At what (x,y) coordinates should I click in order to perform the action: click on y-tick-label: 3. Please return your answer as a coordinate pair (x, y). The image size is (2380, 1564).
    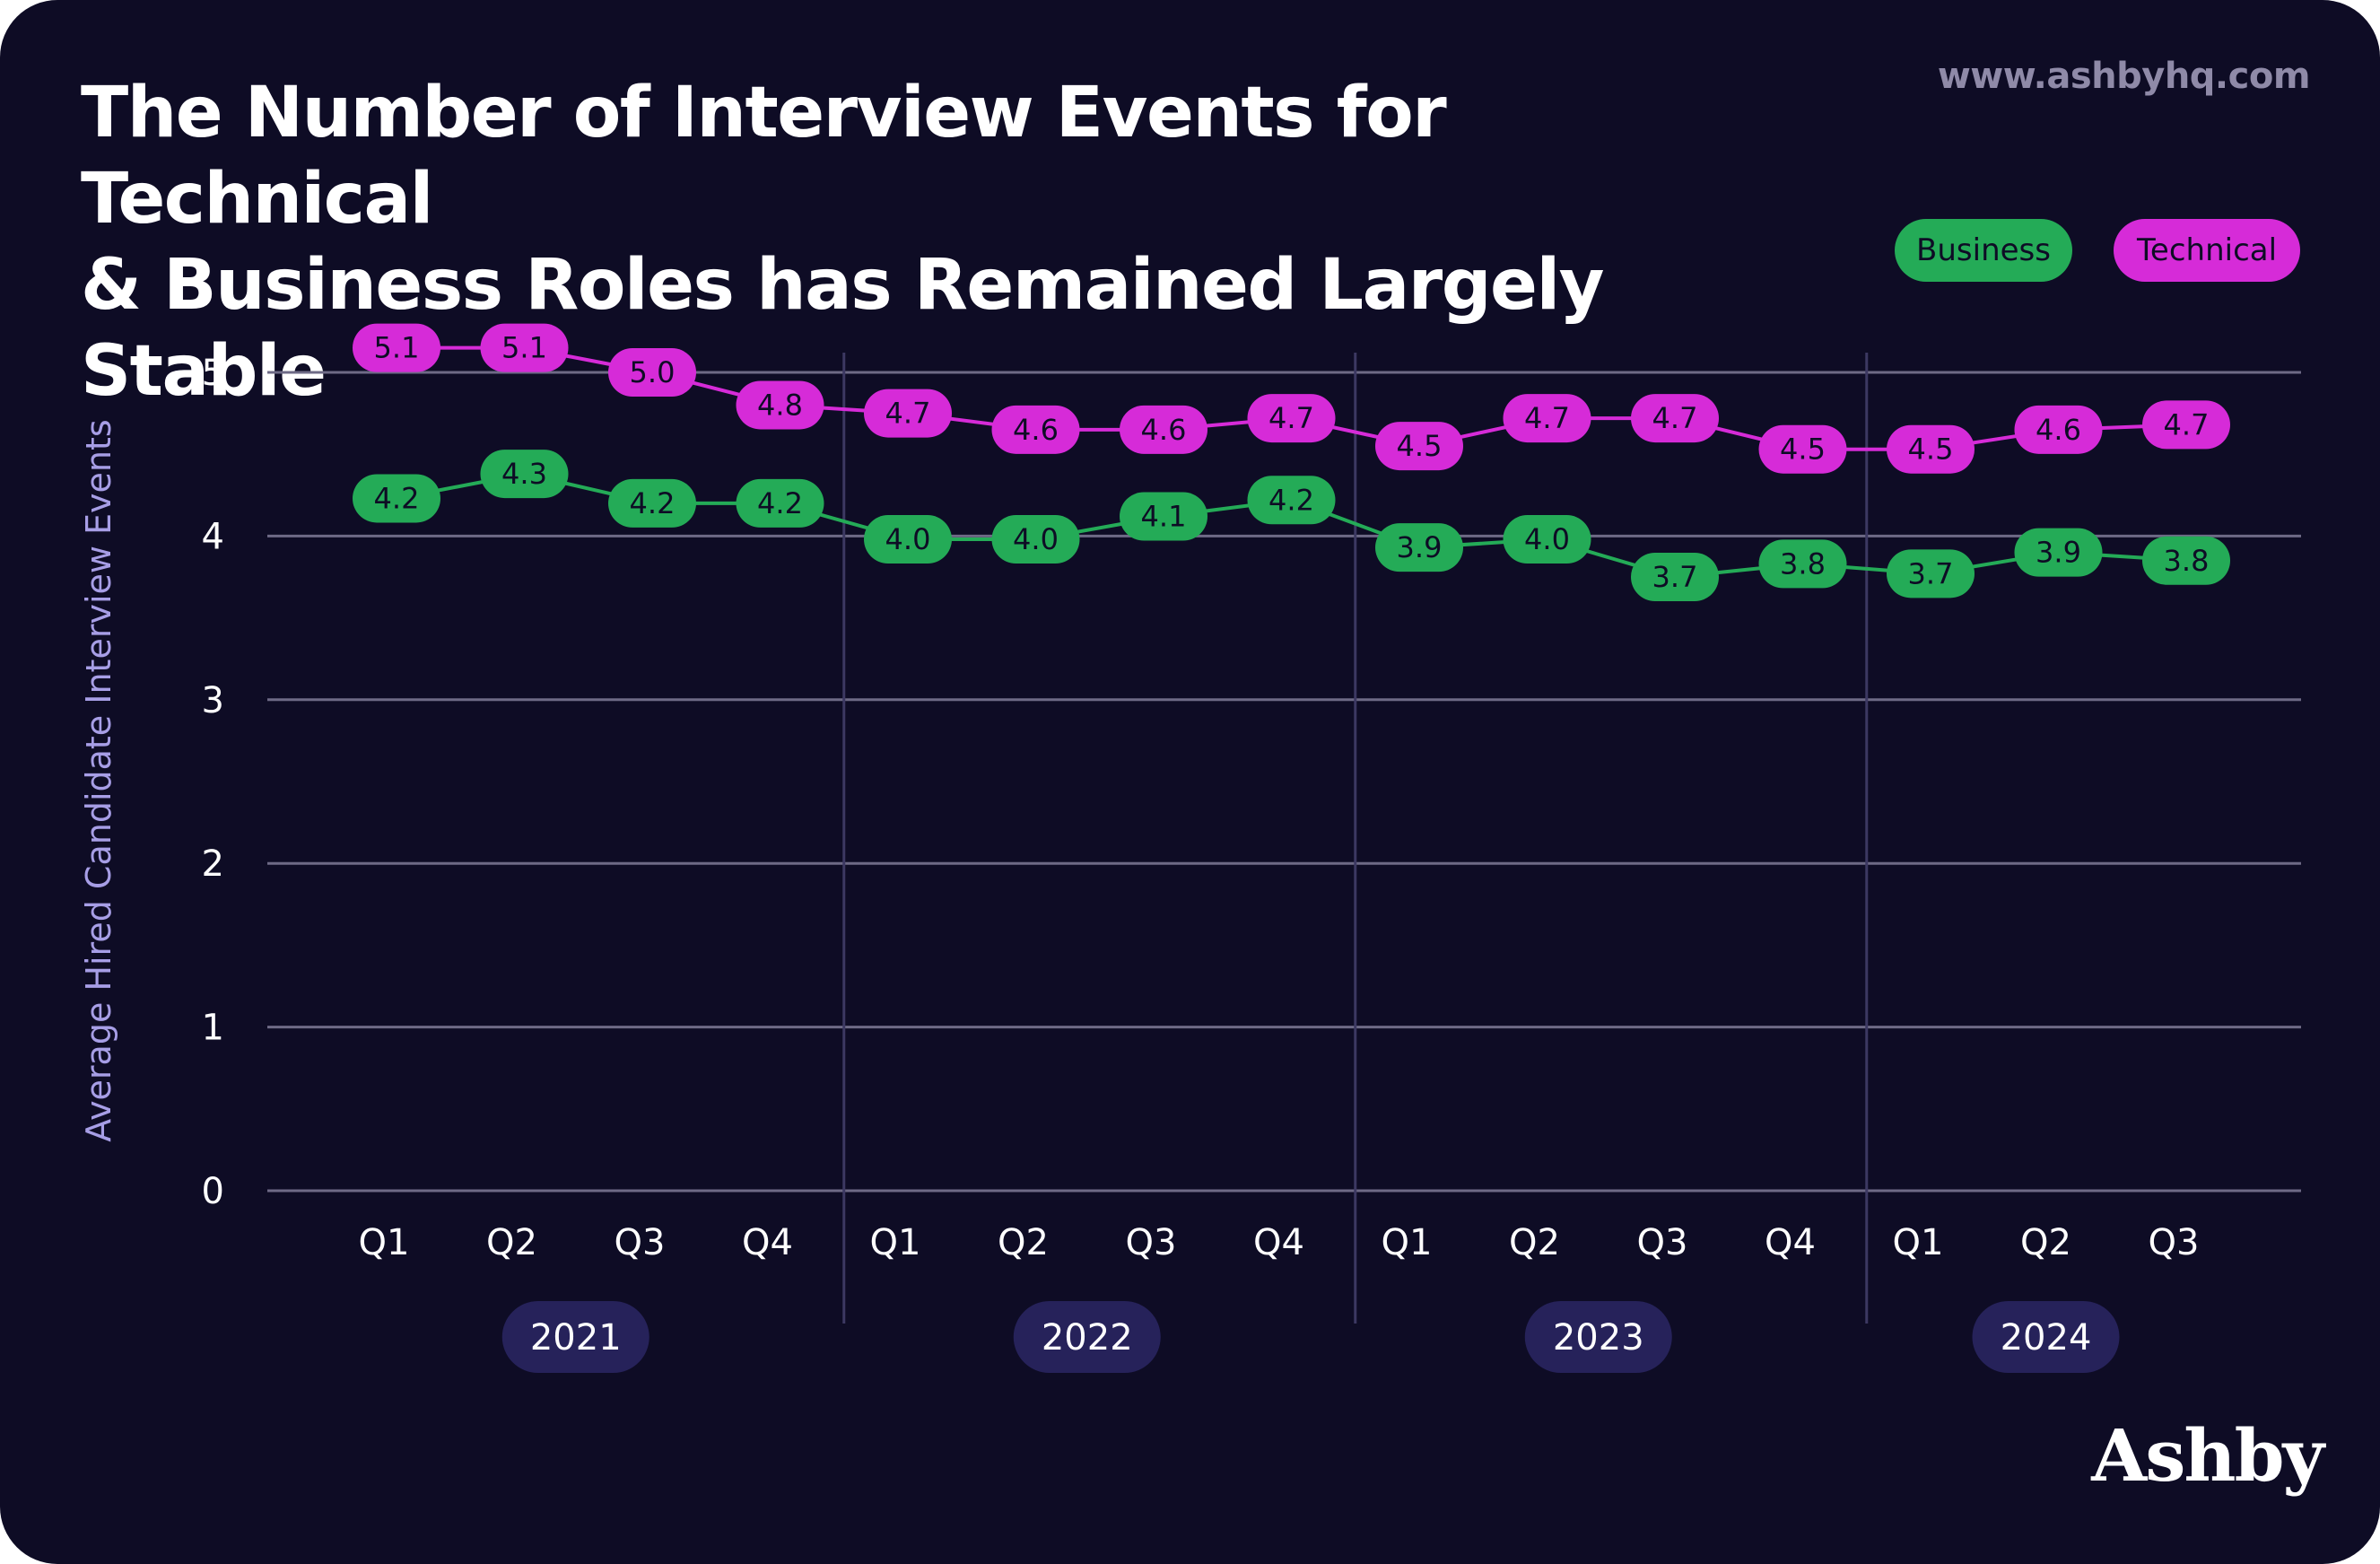
    Looking at the image, I should click on (213, 700).